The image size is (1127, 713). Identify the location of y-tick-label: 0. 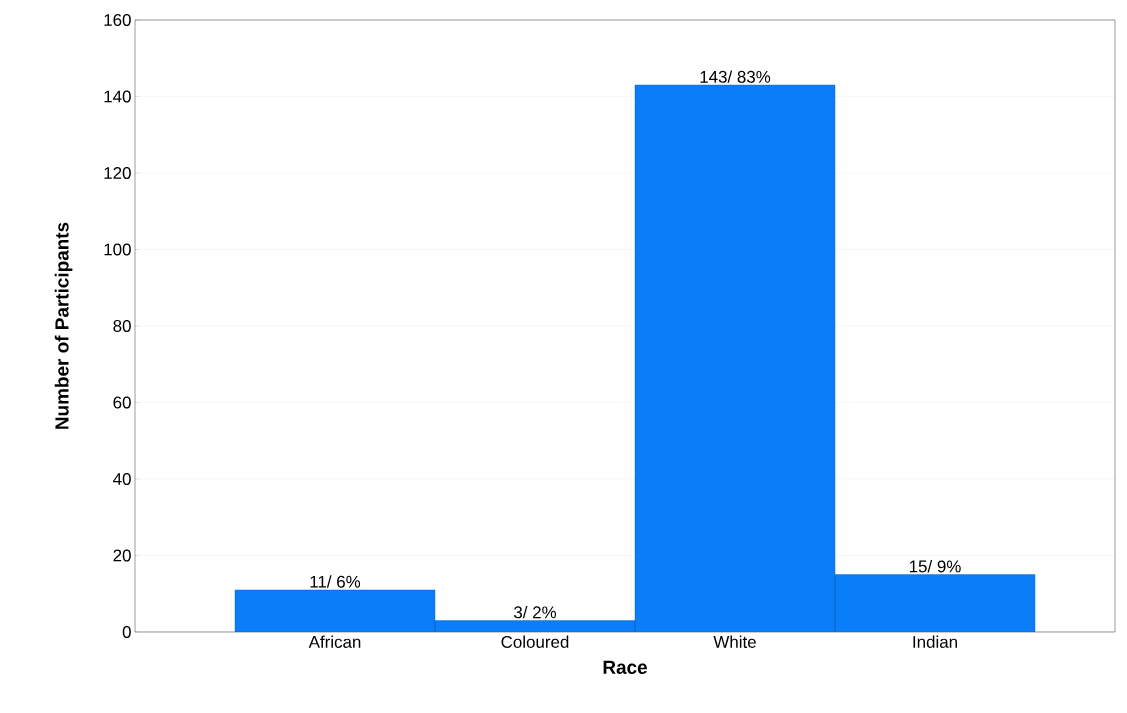
(126, 631).